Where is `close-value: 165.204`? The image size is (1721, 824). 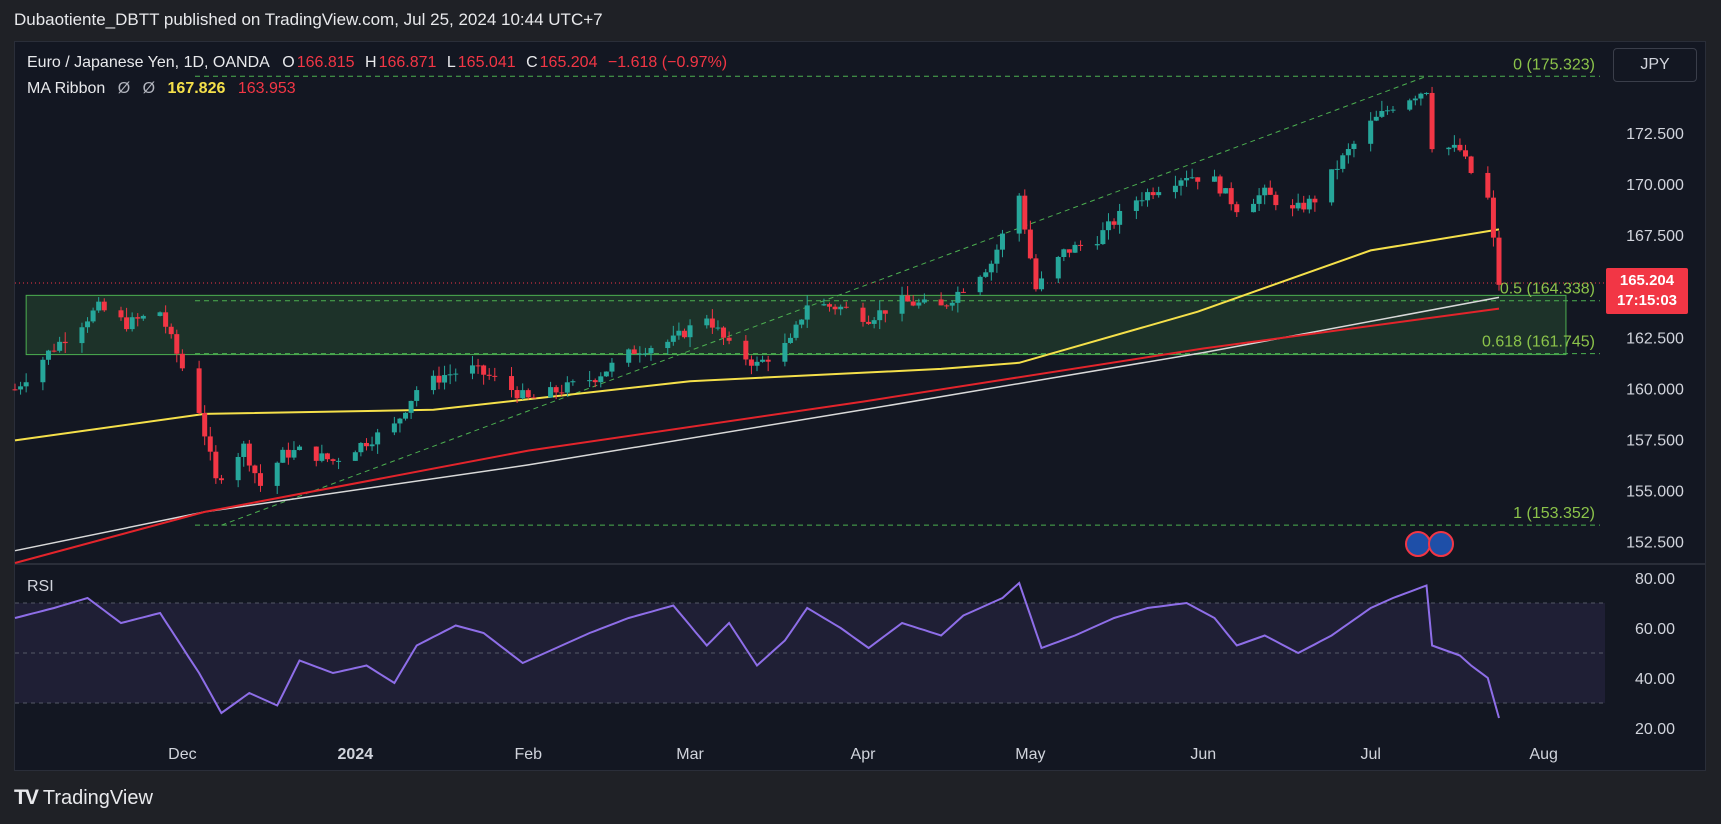
close-value: 165.204 is located at coordinates (568, 62).